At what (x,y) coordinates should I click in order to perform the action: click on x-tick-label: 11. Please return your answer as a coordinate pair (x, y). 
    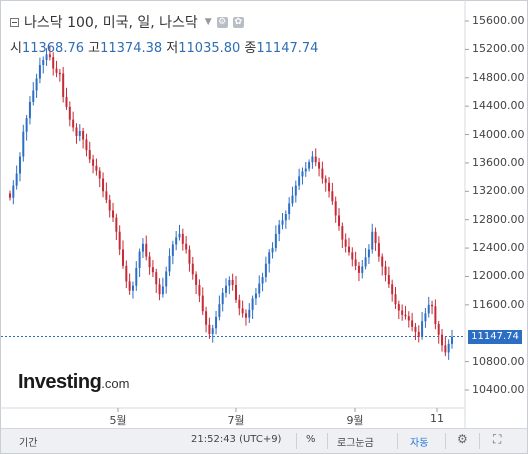
    Looking at the image, I should click on (437, 418).